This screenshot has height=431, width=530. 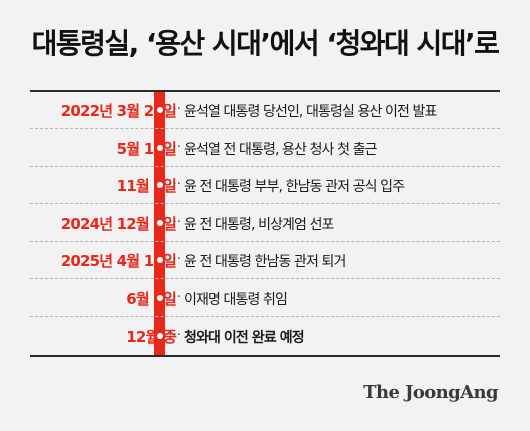 I want to click on timeline-row: 5월 10일… 윤석열 전 대통령, 용산 청사 첫 출근, so click(x=265, y=148).